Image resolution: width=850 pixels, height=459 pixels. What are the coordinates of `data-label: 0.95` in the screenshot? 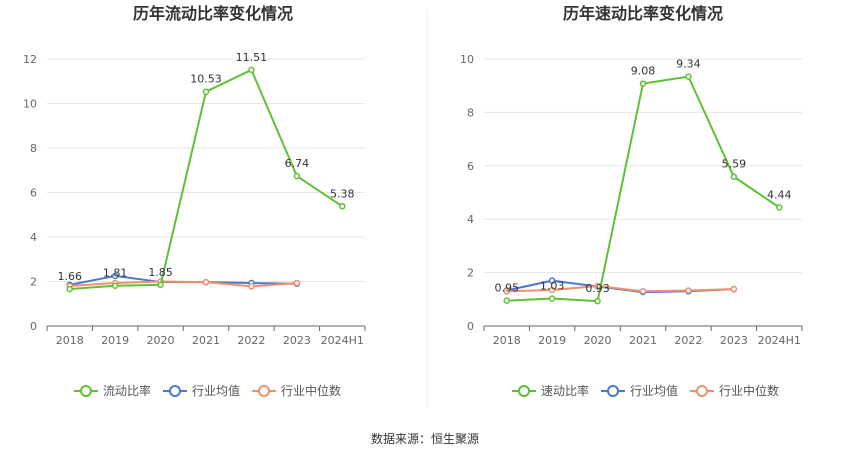 It's located at (506, 288).